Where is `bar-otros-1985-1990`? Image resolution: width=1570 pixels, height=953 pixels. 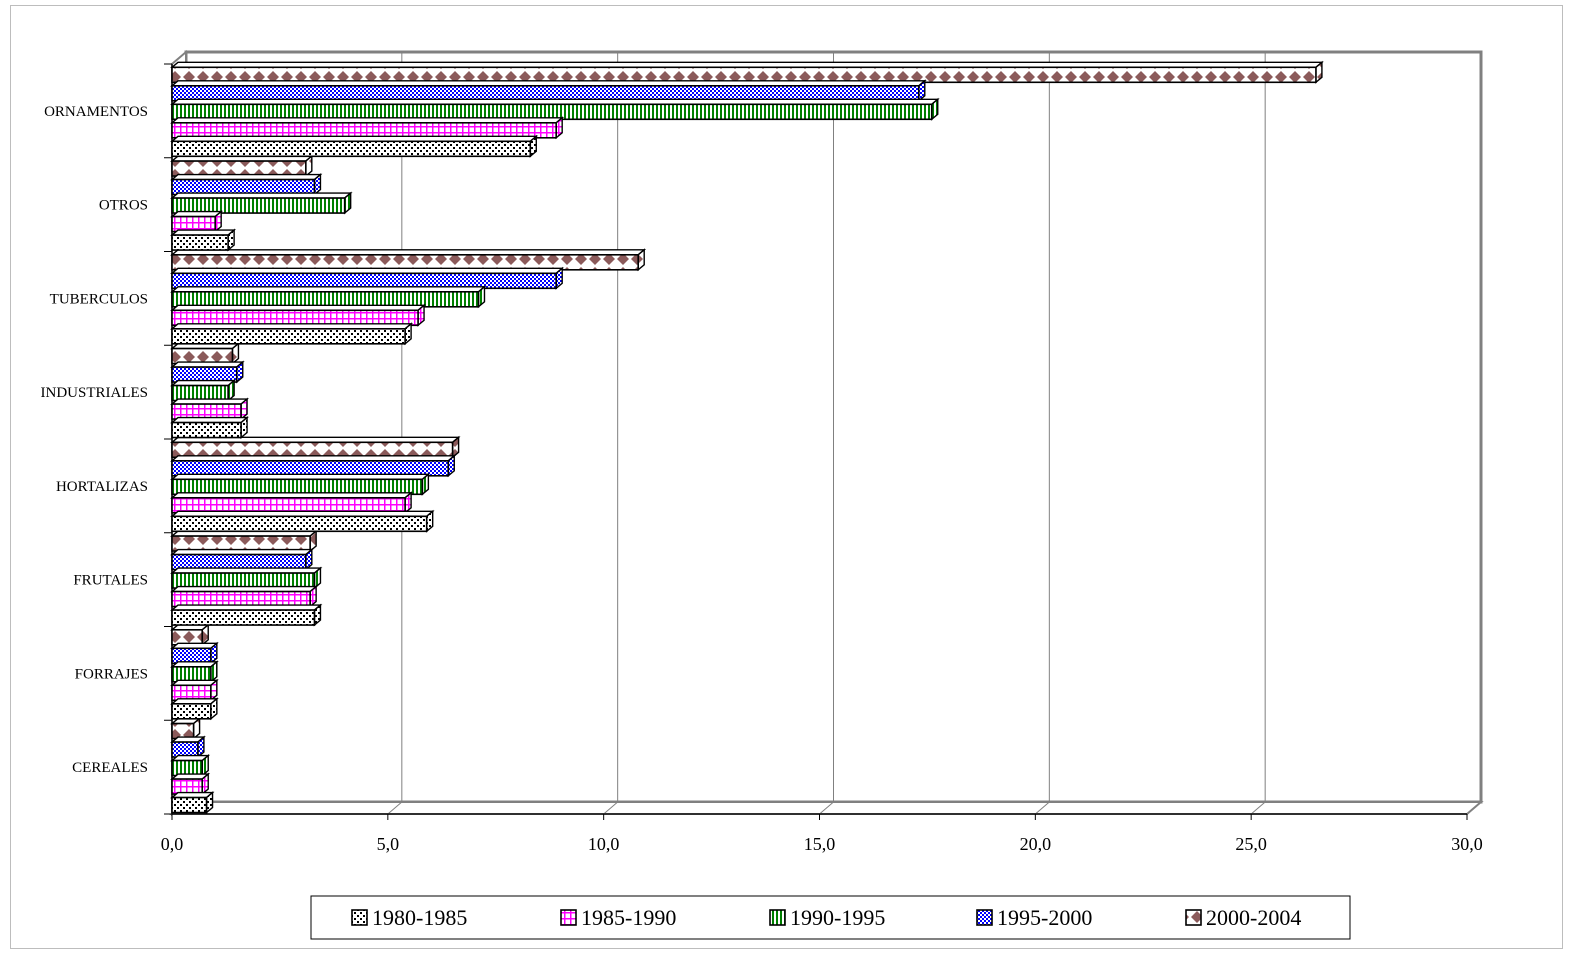
bar-otros-1985-1990 is located at coordinates (197, 222).